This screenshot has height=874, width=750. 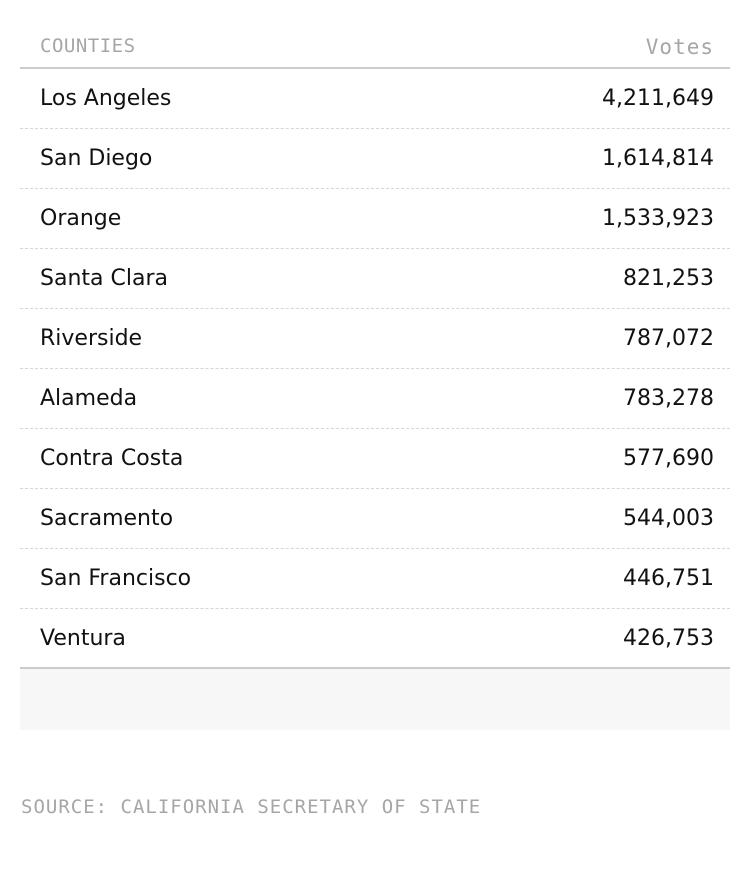 What do you see at coordinates (81, 218) in the screenshot?
I see `county-name: Orange` at bounding box center [81, 218].